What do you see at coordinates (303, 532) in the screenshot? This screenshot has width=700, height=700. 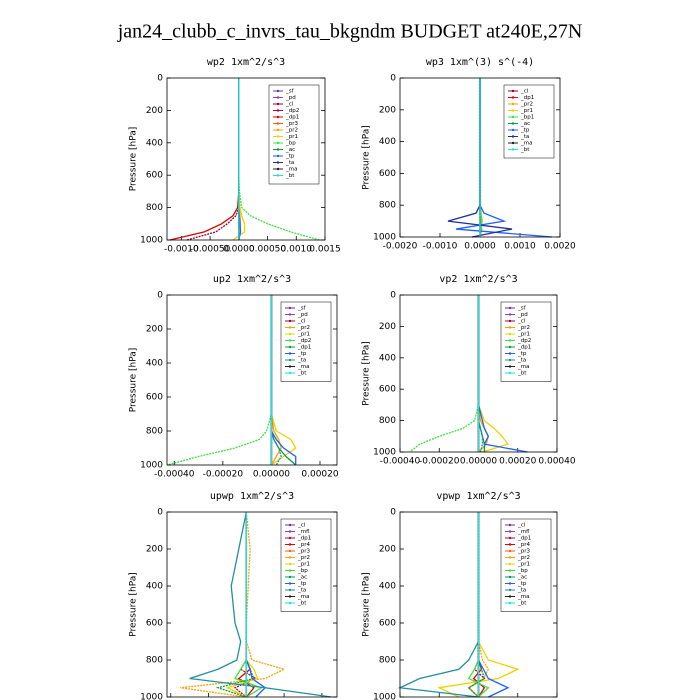 I see `legend-label: _mfl` at bounding box center [303, 532].